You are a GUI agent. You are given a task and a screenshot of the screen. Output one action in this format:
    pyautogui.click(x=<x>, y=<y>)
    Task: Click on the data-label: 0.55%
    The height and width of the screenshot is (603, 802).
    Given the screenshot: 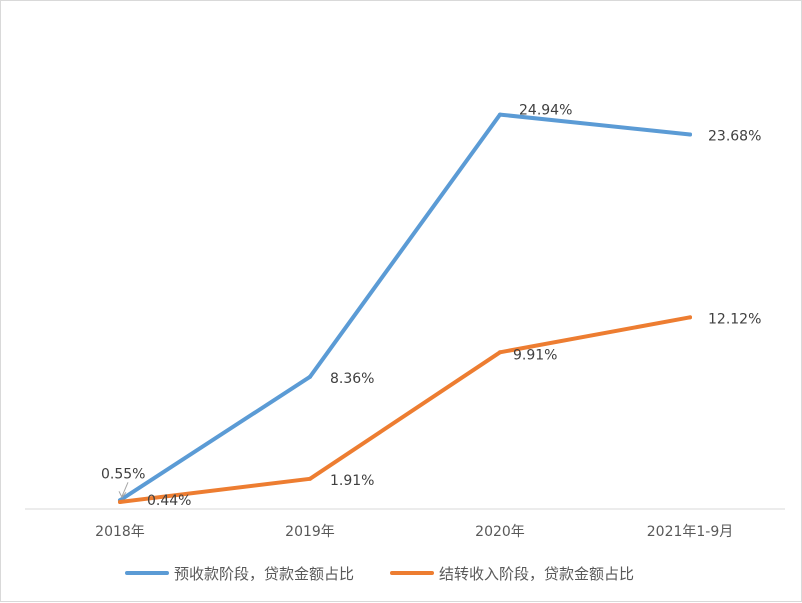 What is the action you would take?
    pyautogui.click(x=123, y=474)
    